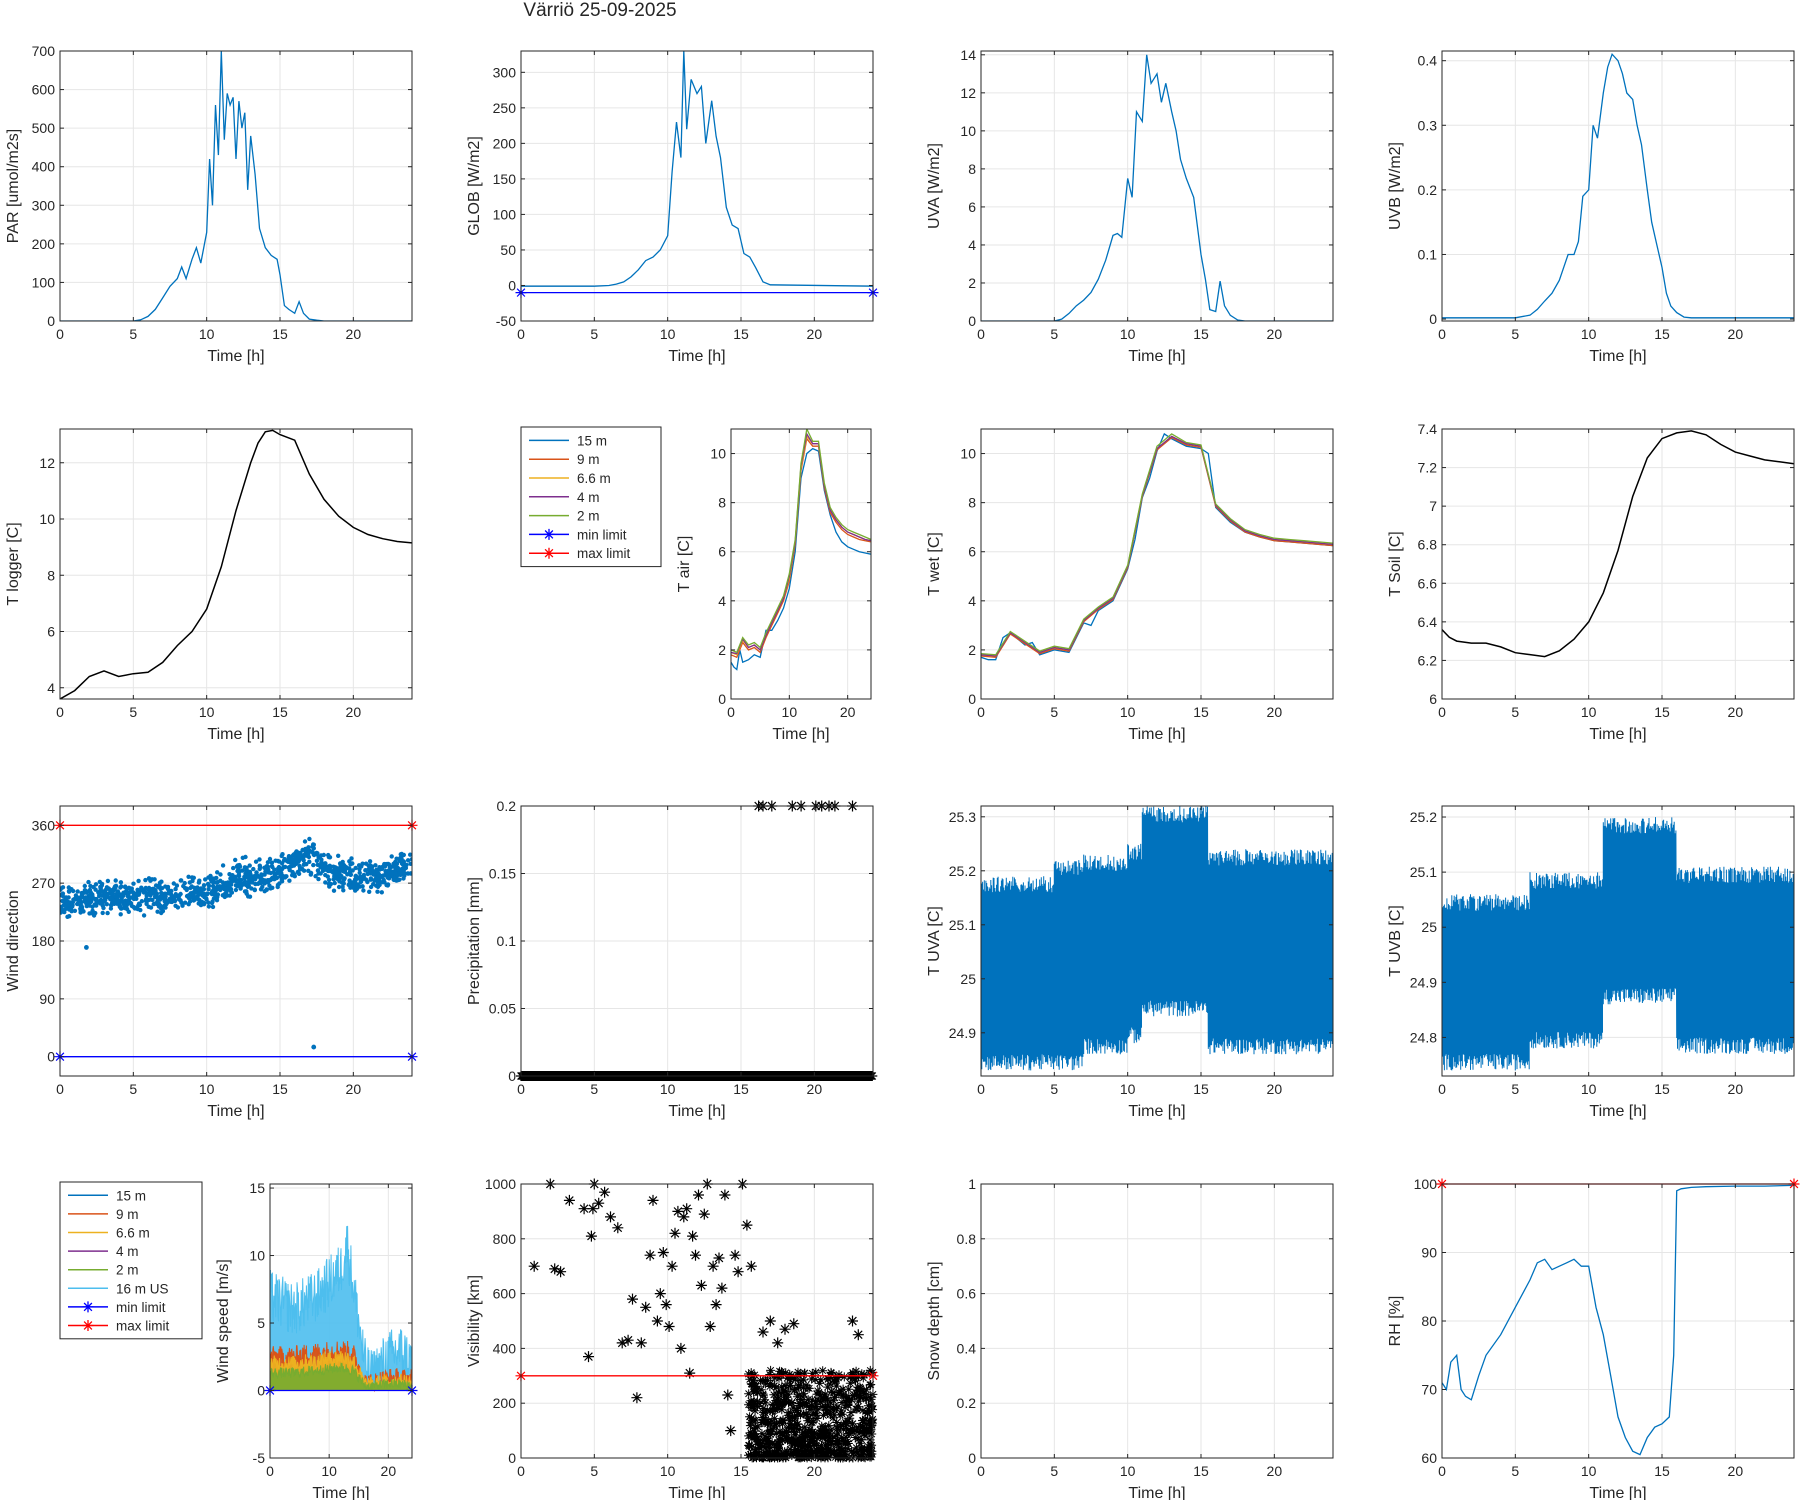  Describe the element at coordinates (1617, 1111) in the screenshot. I see `x-axis-label: Time [h]` at that location.